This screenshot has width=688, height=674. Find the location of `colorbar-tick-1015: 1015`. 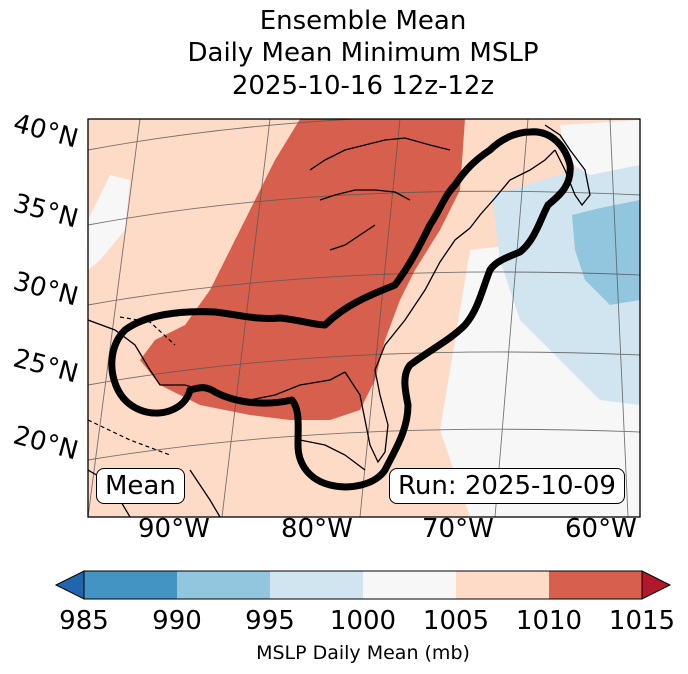

colorbar-tick-1015: 1015 is located at coordinates (642, 621).